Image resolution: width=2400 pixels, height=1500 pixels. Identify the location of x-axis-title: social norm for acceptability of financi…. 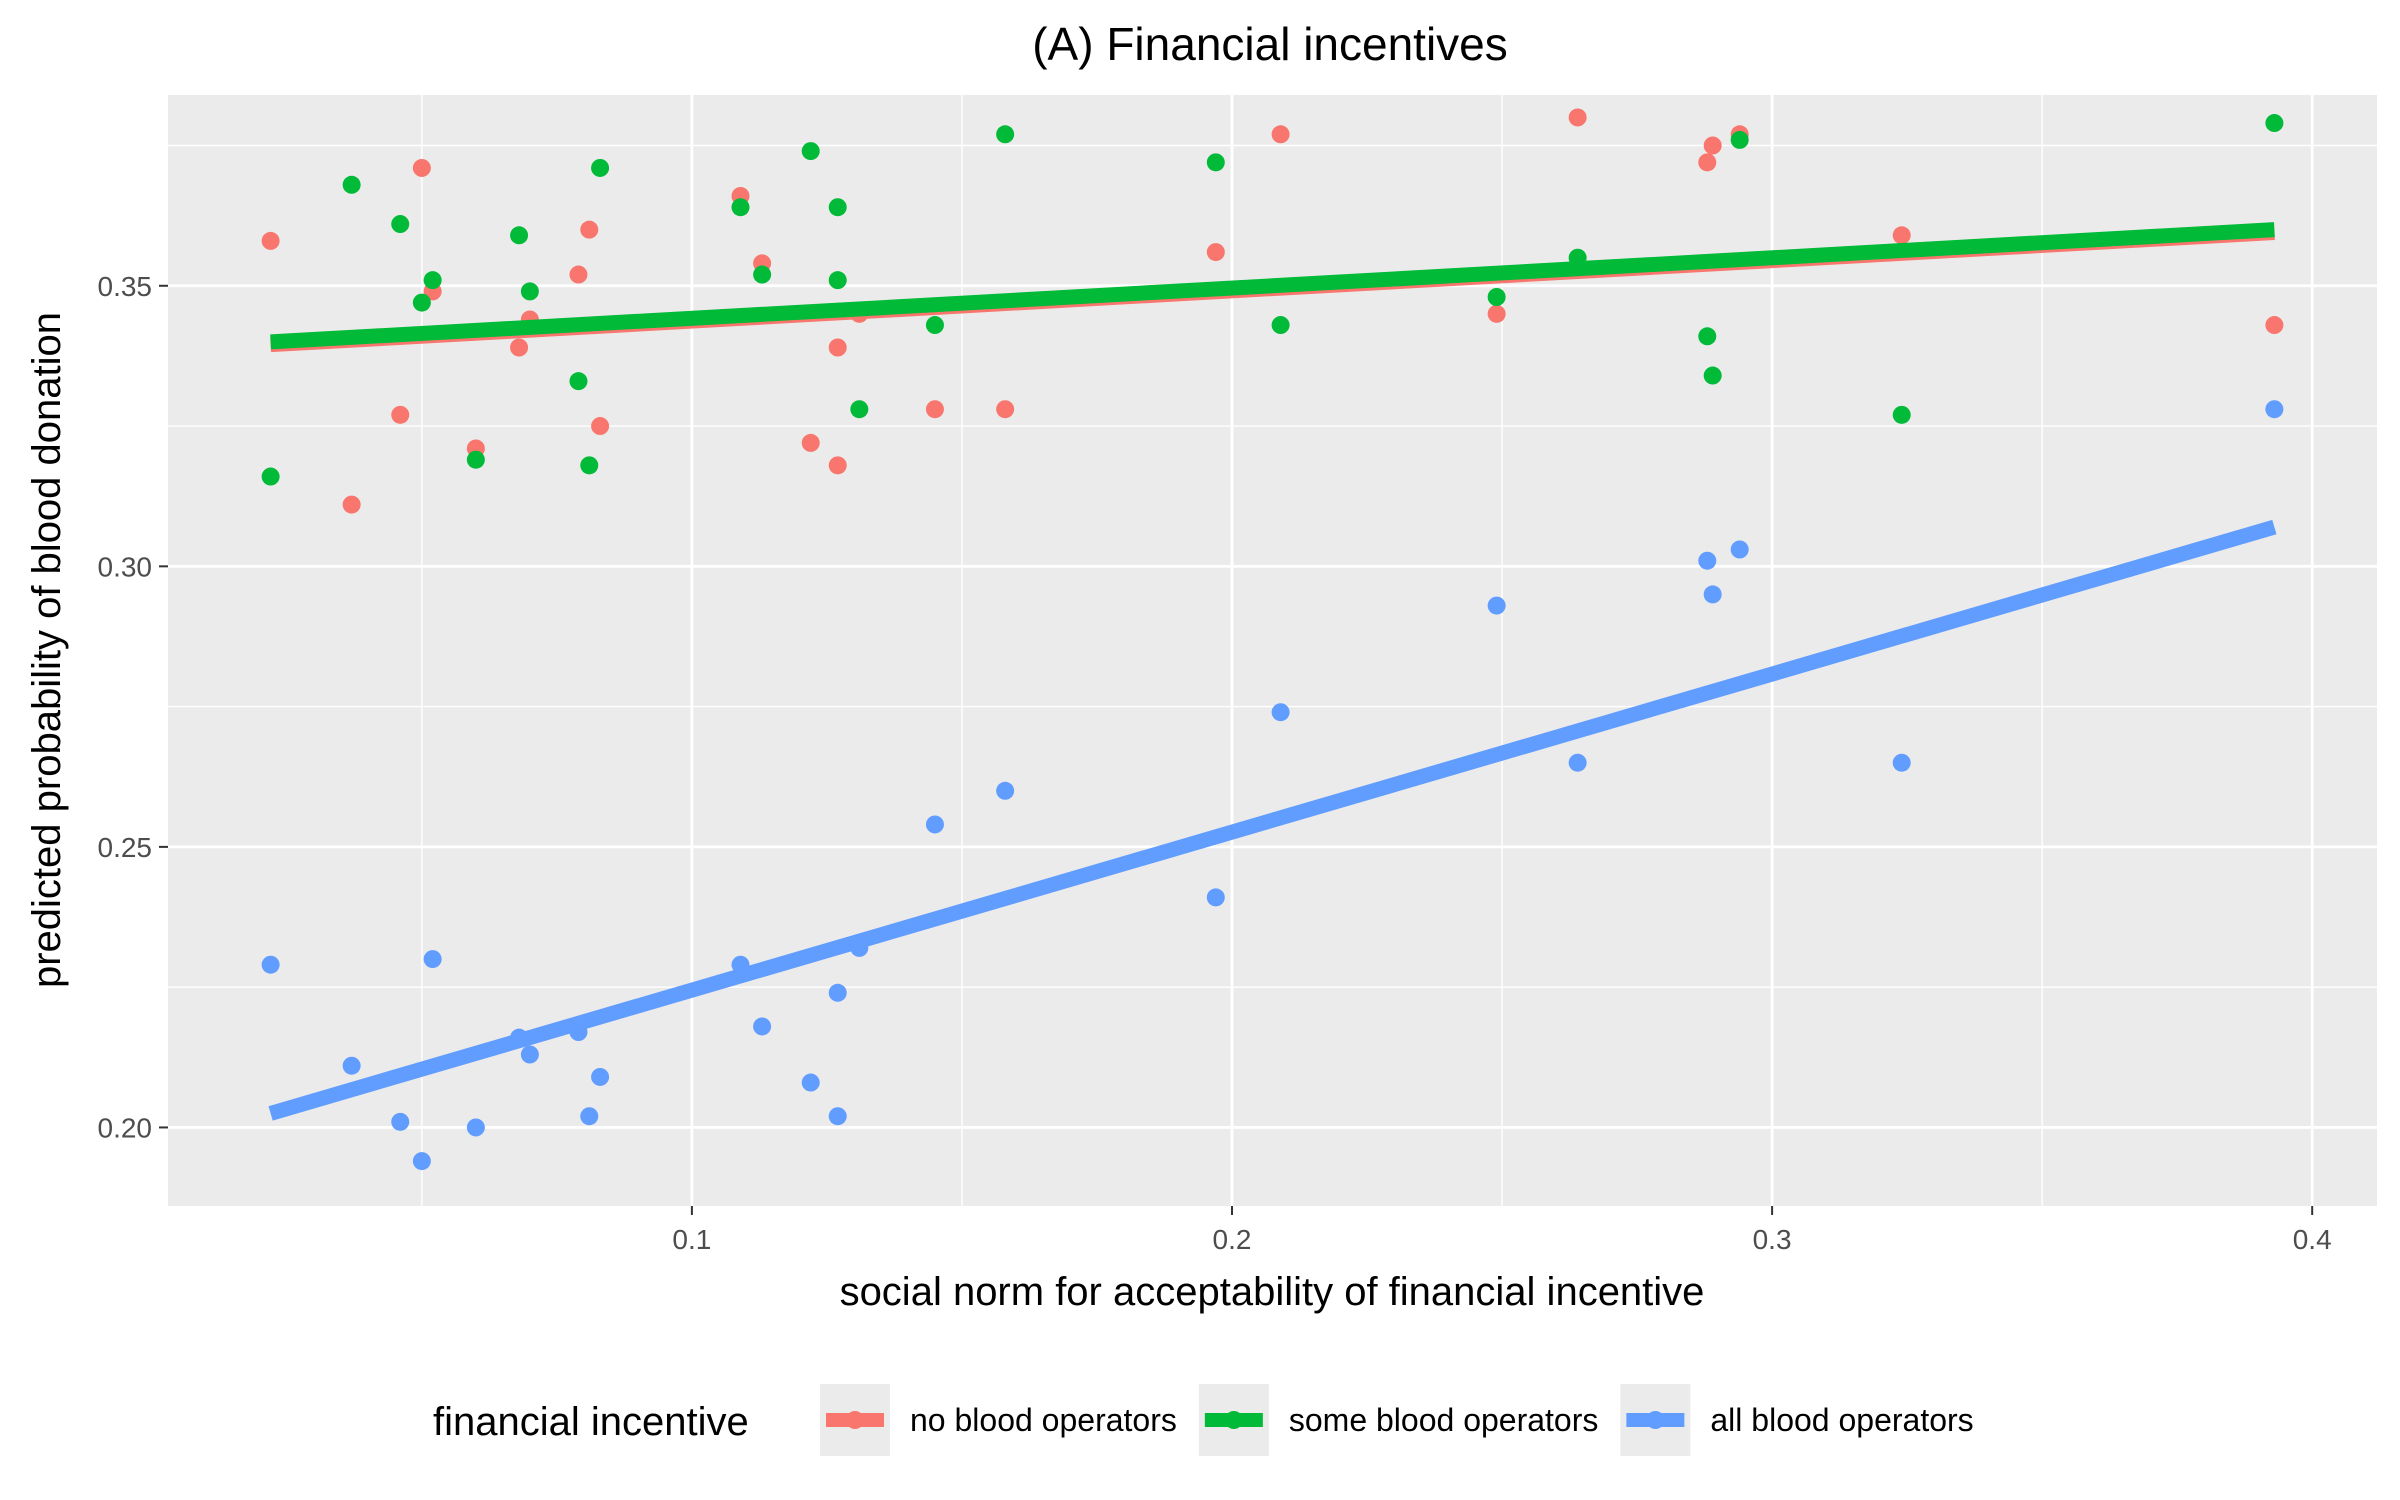
(1272, 1292).